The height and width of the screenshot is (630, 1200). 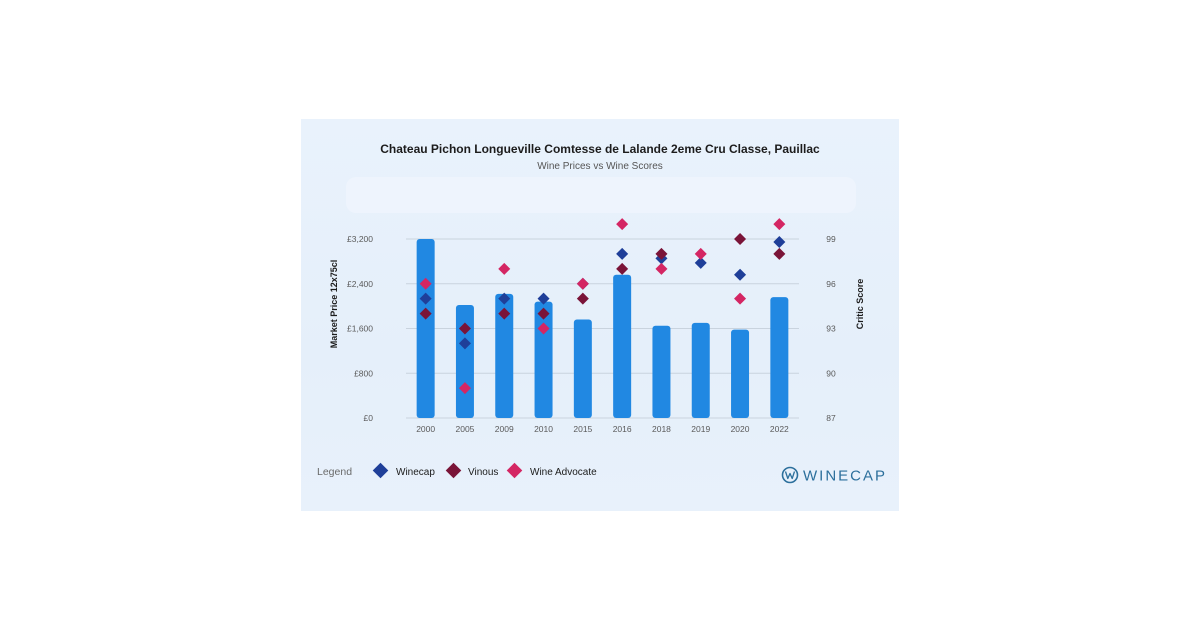 I want to click on bar-2010, so click(x=543, y=359).